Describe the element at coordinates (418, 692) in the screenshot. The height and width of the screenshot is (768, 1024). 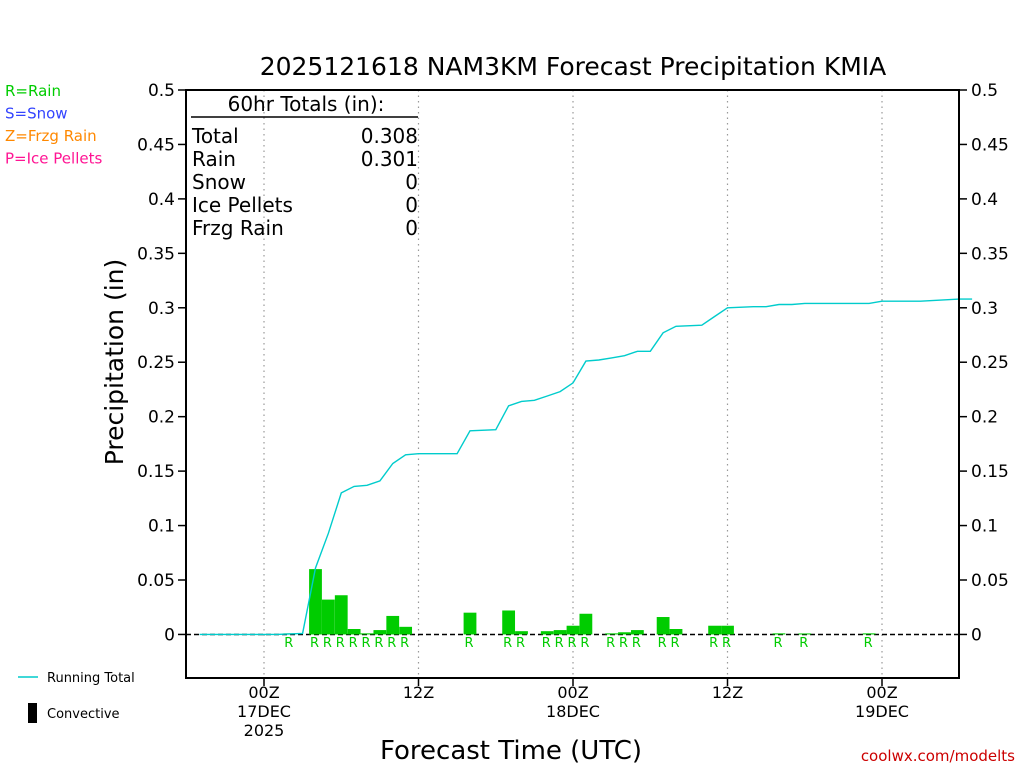
I see `x-tick-label-1-0: 12Z` at that location.